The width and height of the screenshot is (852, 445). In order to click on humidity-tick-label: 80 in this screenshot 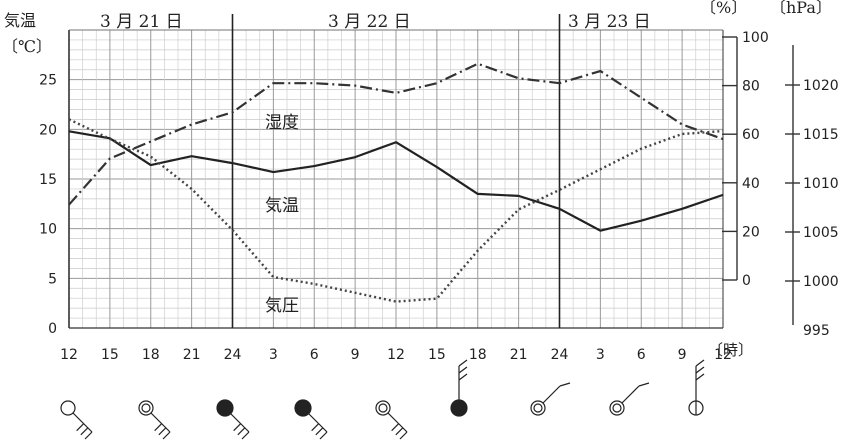, I will do `click(751, 87)`.